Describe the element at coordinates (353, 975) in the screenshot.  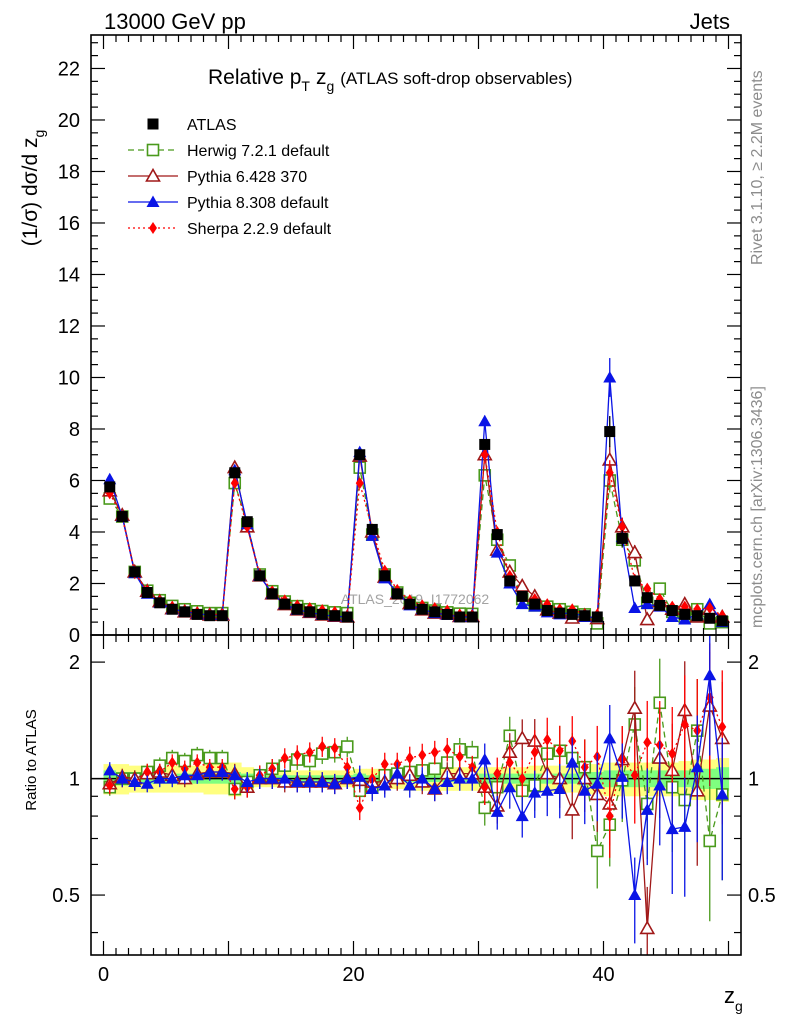
I see `x-tick-label: 20` at that location.